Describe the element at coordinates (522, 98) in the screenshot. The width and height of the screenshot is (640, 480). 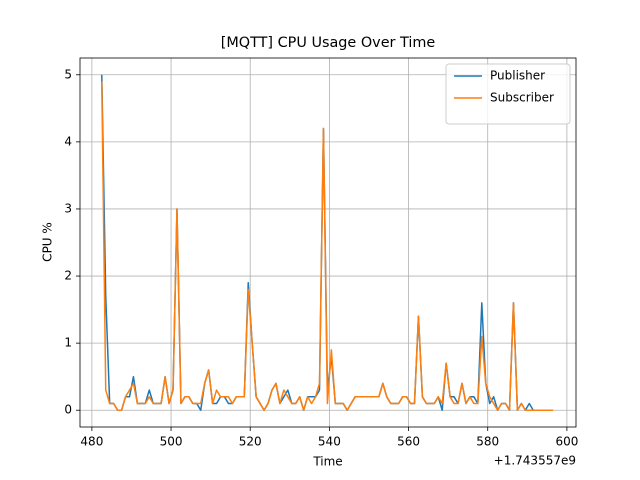
I see `legend-label: Subscriber` at that location.